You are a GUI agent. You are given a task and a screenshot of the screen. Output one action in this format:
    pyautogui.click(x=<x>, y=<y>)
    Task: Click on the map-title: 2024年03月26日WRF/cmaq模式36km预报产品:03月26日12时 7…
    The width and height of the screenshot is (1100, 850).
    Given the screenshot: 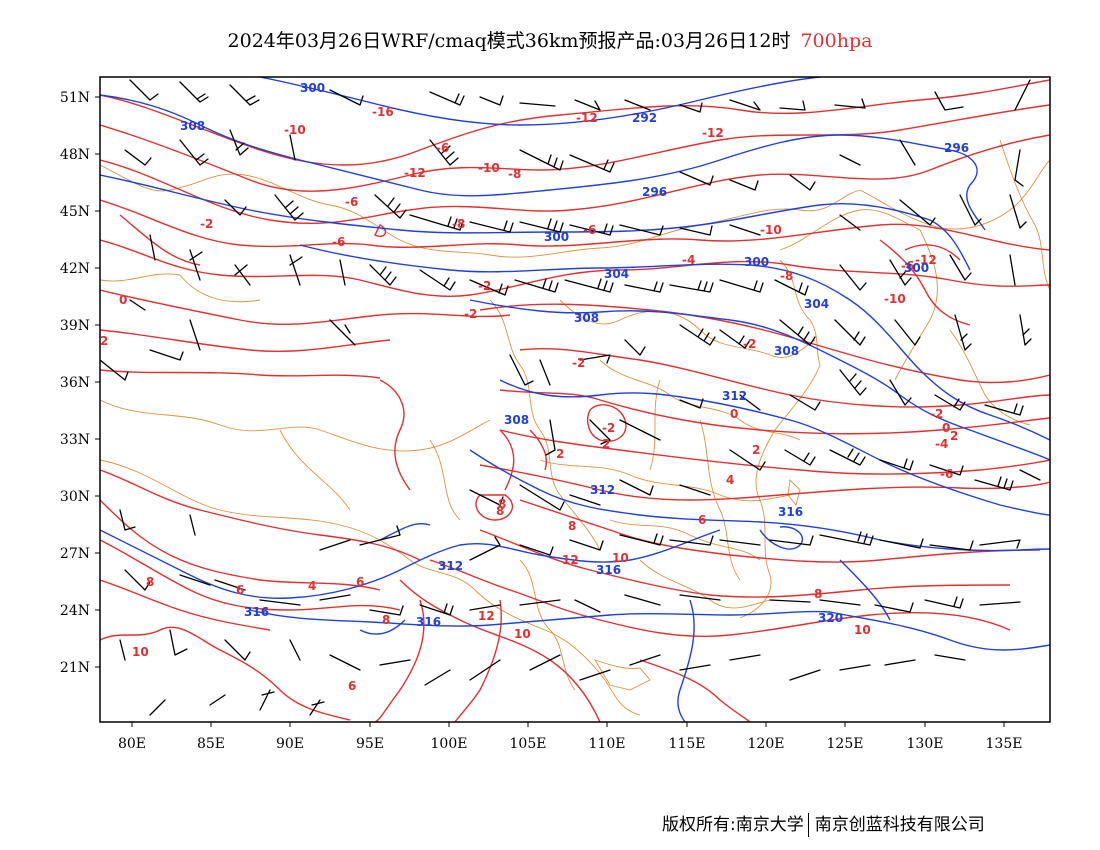 What is the action you would take?
    pyautogui.click(x=550, y=39)
    